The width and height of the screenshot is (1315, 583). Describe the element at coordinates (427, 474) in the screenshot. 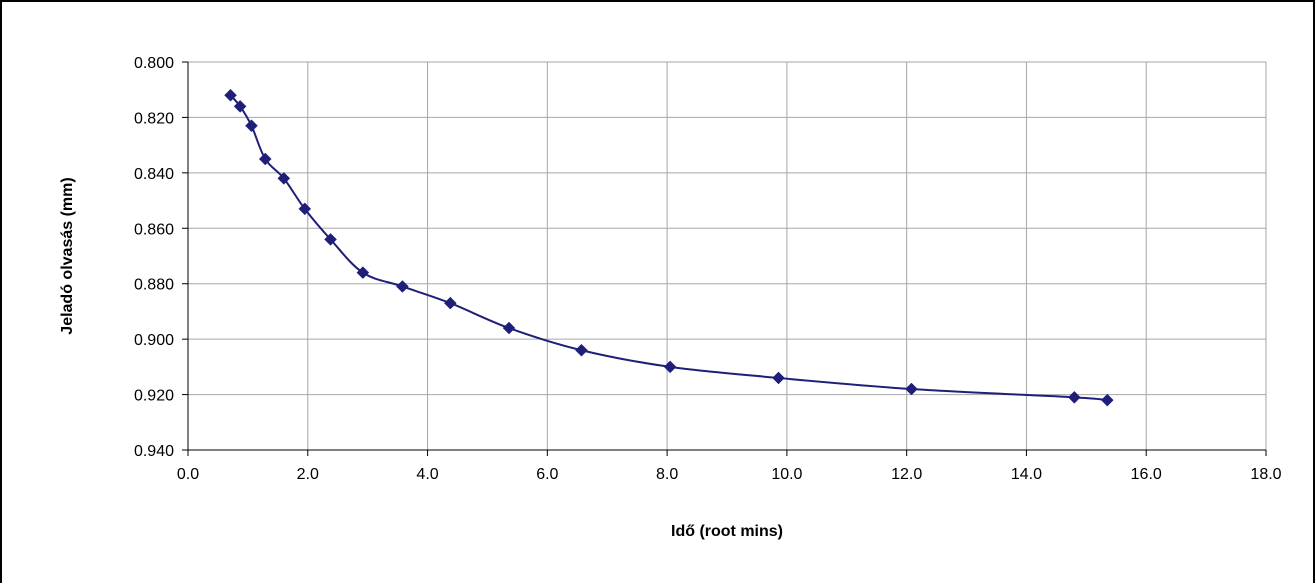

I see `x-tick-label: 4.0` at that location.